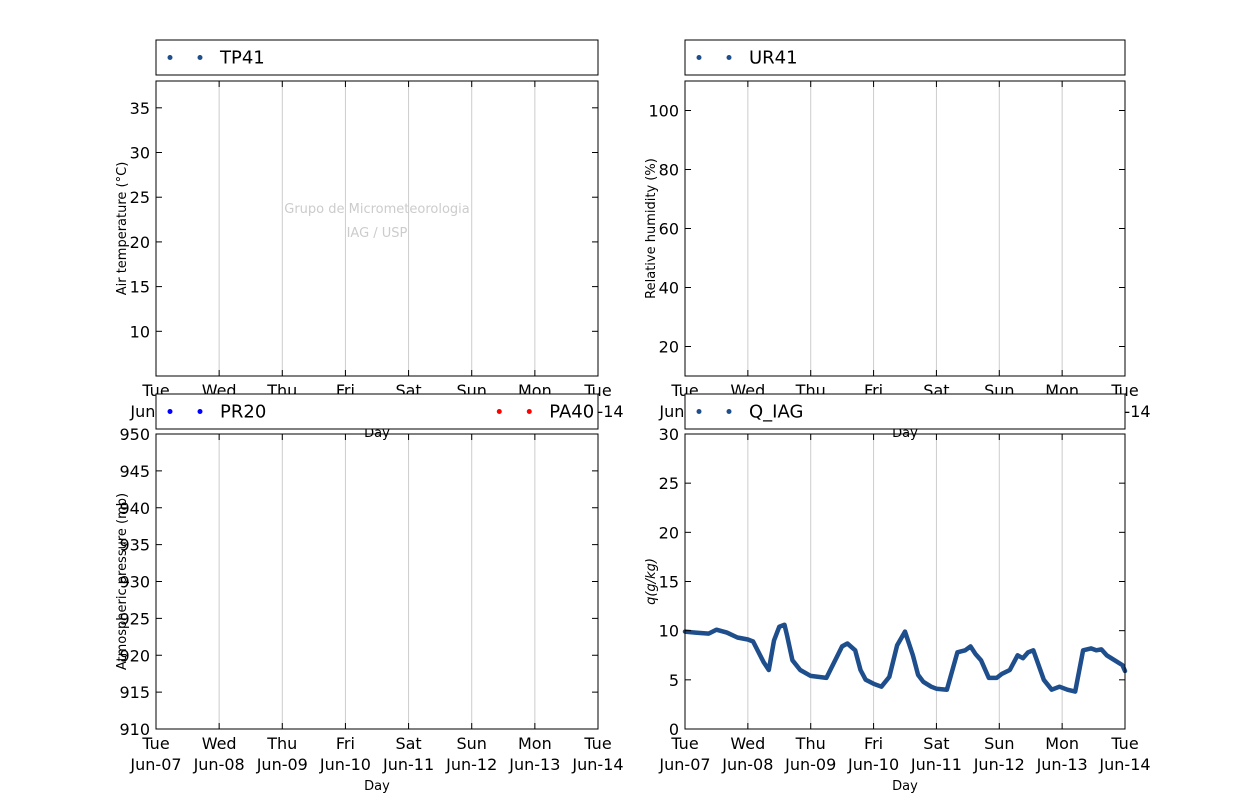  What do you see at coordinates (669, 170) in the screenshot?
I see `y-tick-label: 80` at bounding box center [669, 170].